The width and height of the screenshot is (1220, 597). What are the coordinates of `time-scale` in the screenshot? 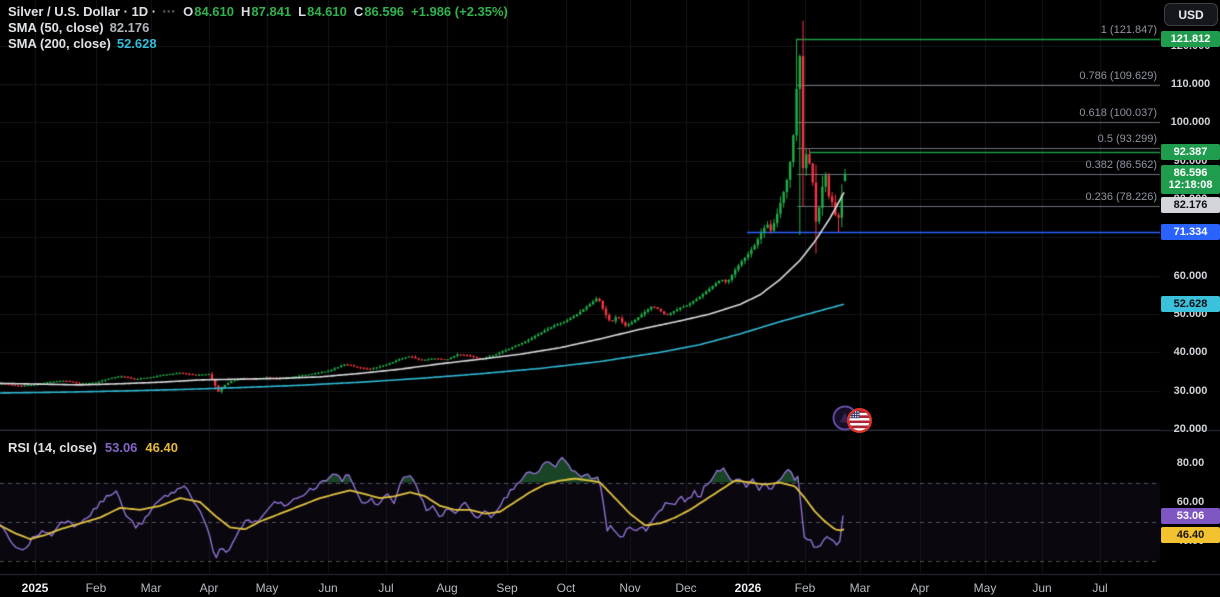 It's located at (610, 586).